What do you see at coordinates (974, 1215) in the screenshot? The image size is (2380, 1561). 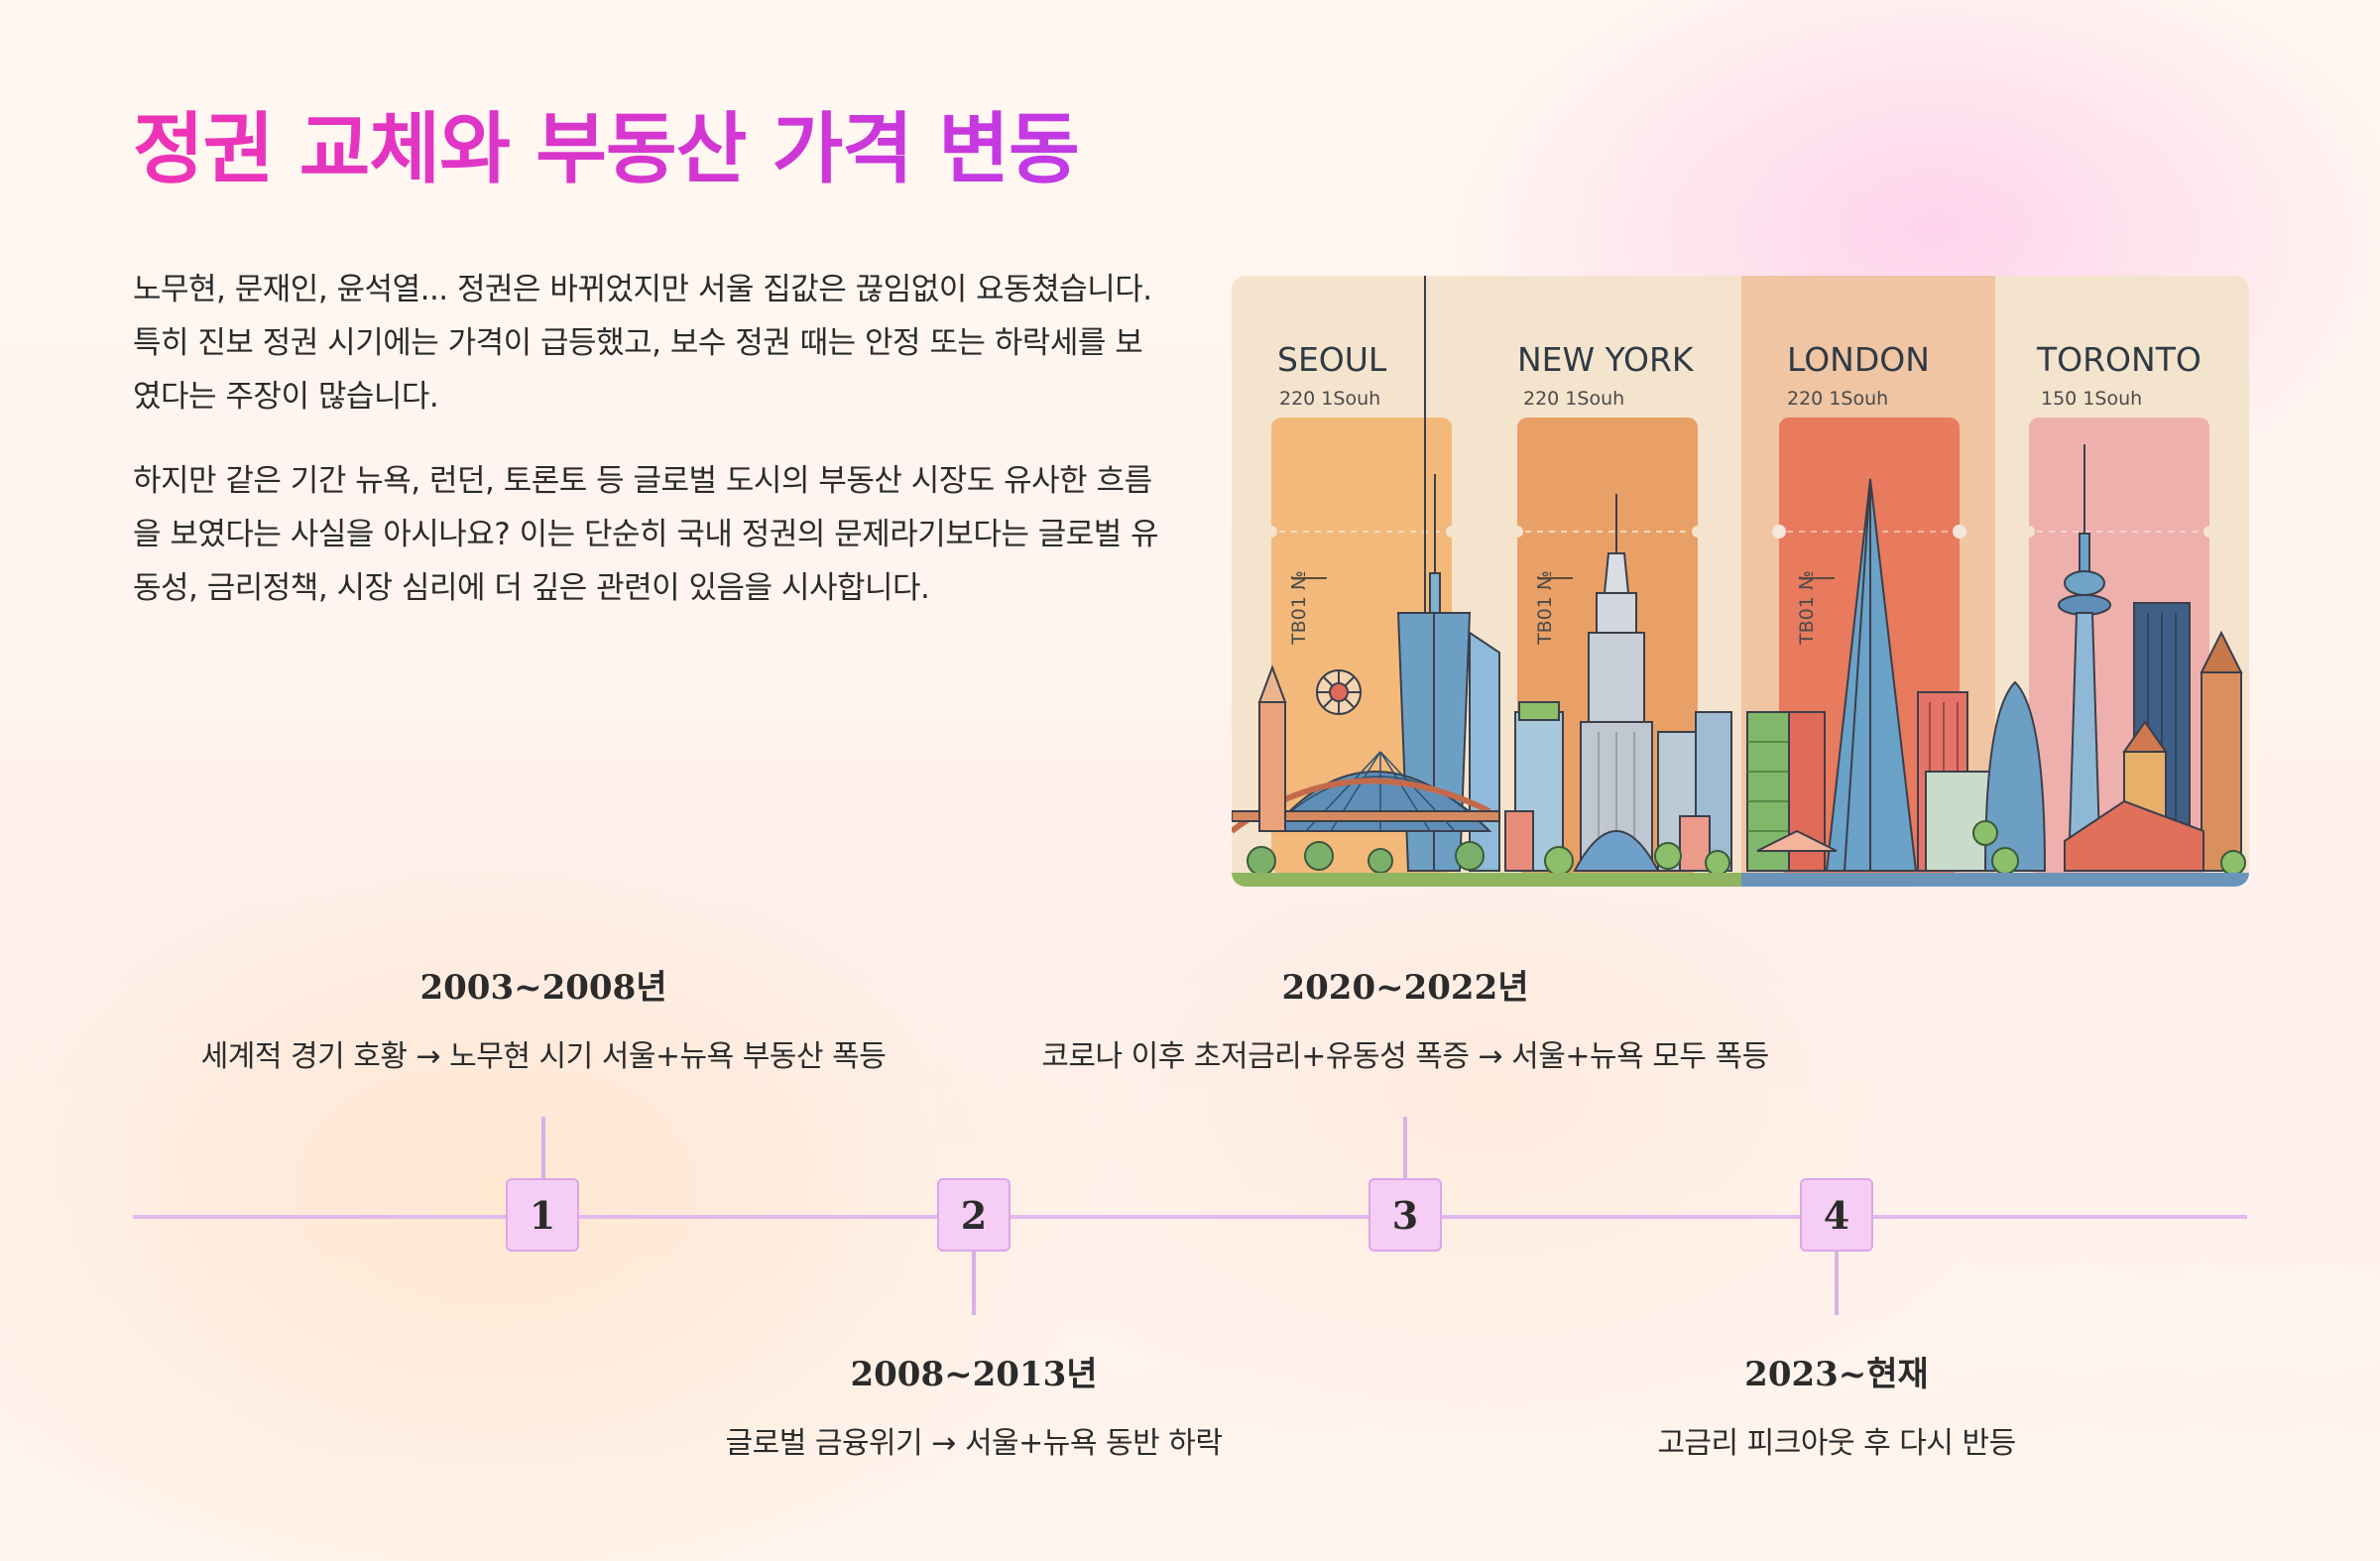 I see `event-2-node: 2` at bounding box center [974, 1215].